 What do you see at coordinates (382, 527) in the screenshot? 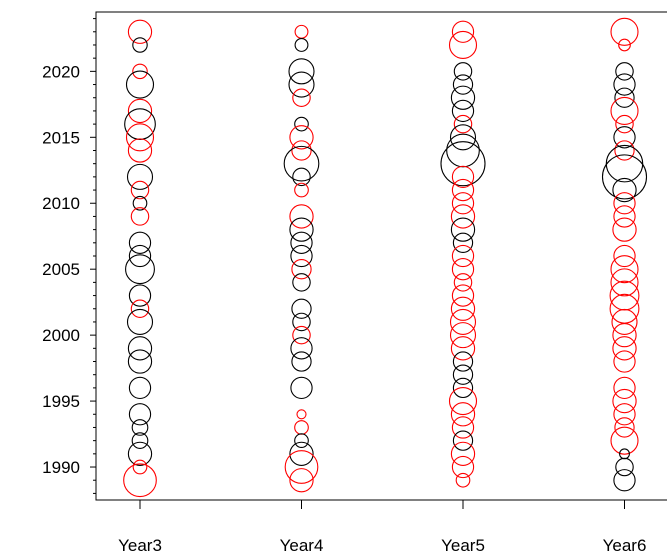
I see `x-axis: Year3 Year4 Year5 Year6` at bounding box center [382, 527].